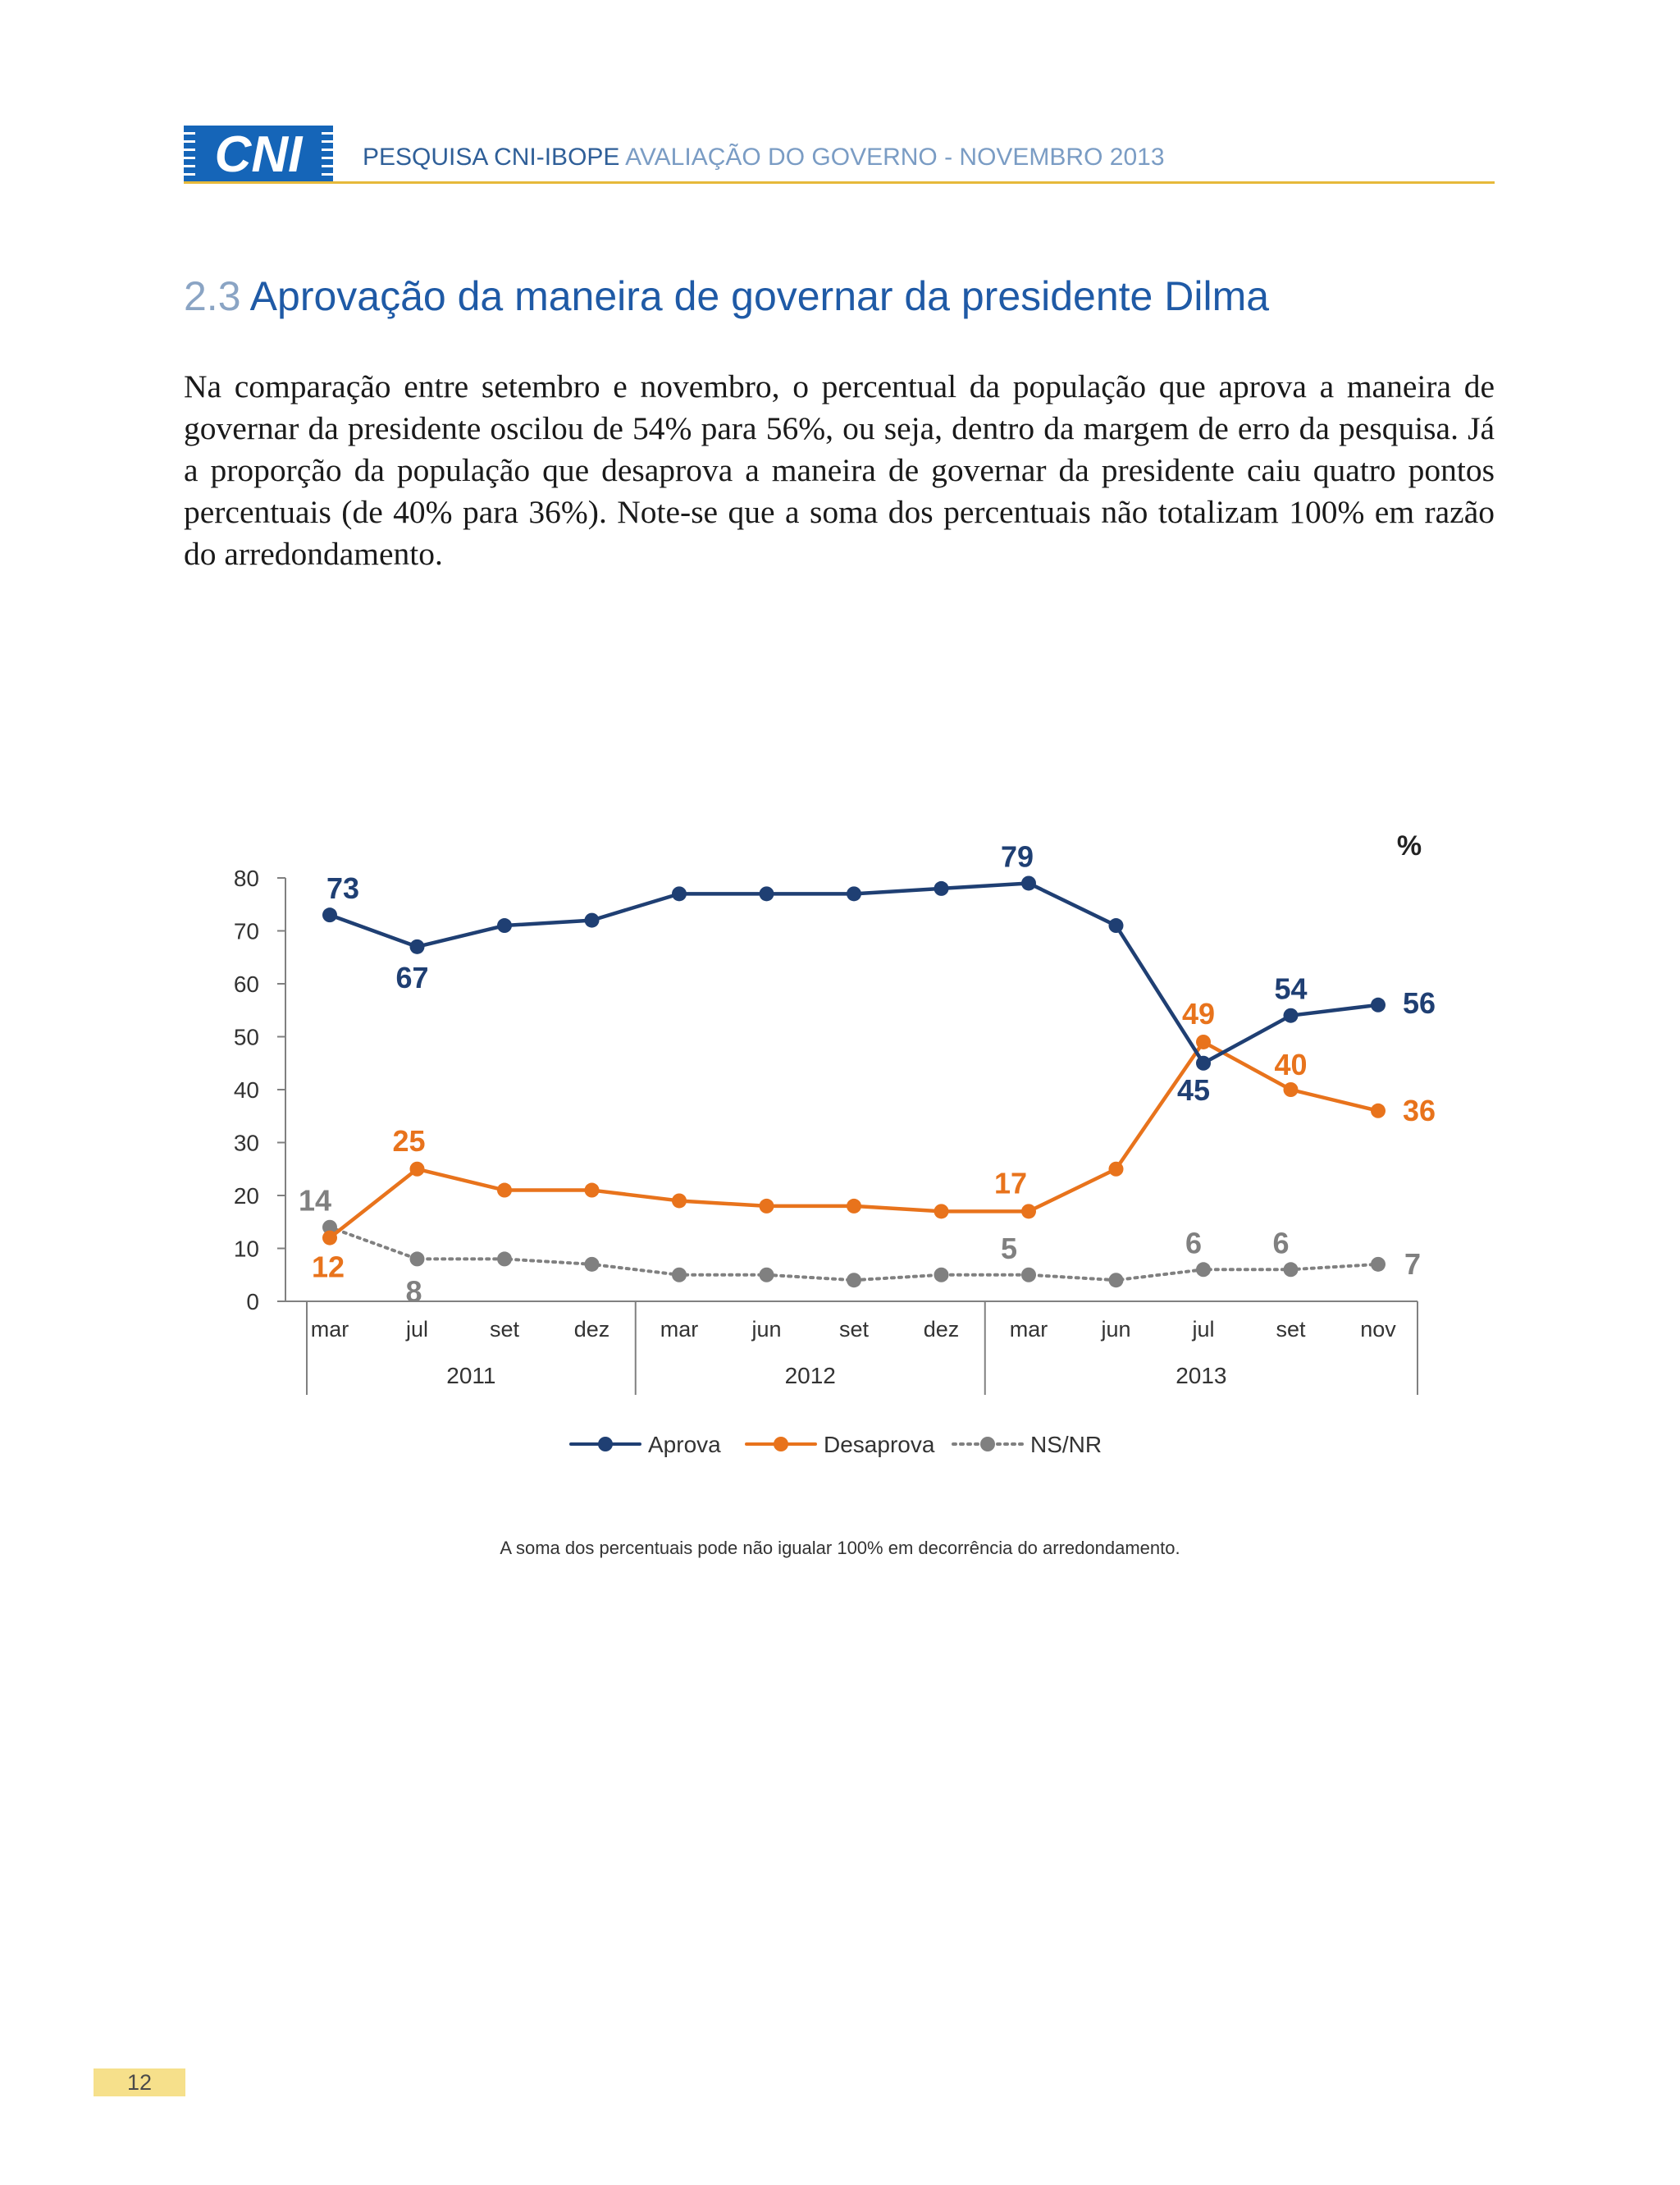  I want to click on data-label: 5, so click(1009, 1248).